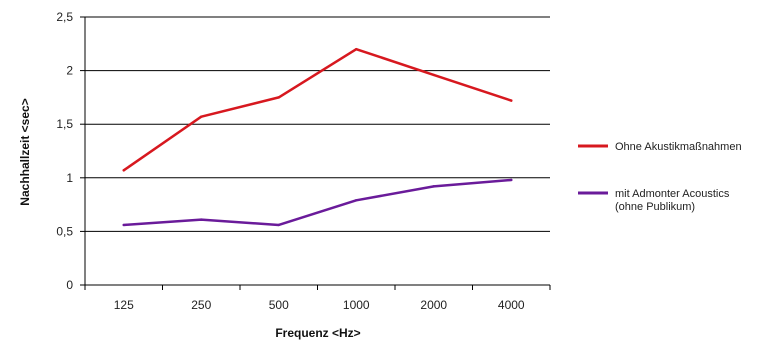 This screenshot has width=770, height=348. I want to click on x-tick-label: 2000, so click(433, 305).